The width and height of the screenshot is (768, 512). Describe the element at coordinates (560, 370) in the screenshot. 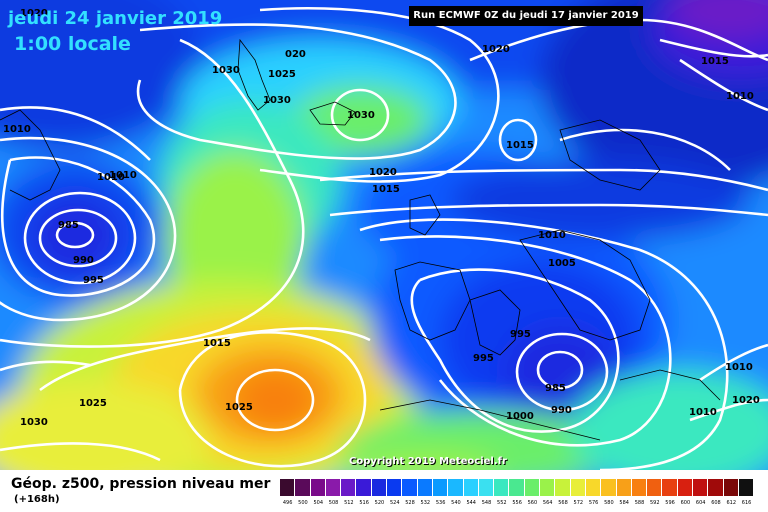

I see `isobar-985-europe` at that location.